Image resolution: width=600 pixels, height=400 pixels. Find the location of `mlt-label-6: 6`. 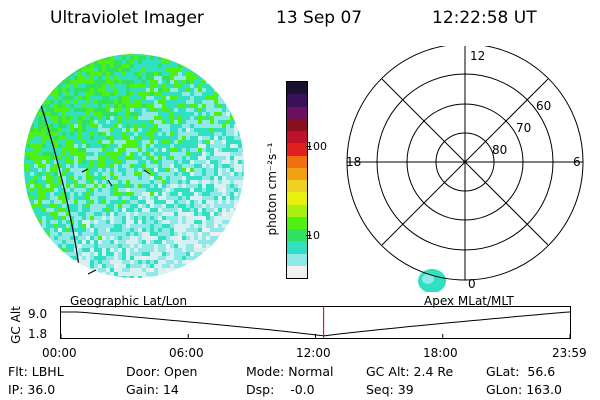

mlt-label-6: 6 is located at coordinates (577, 162).